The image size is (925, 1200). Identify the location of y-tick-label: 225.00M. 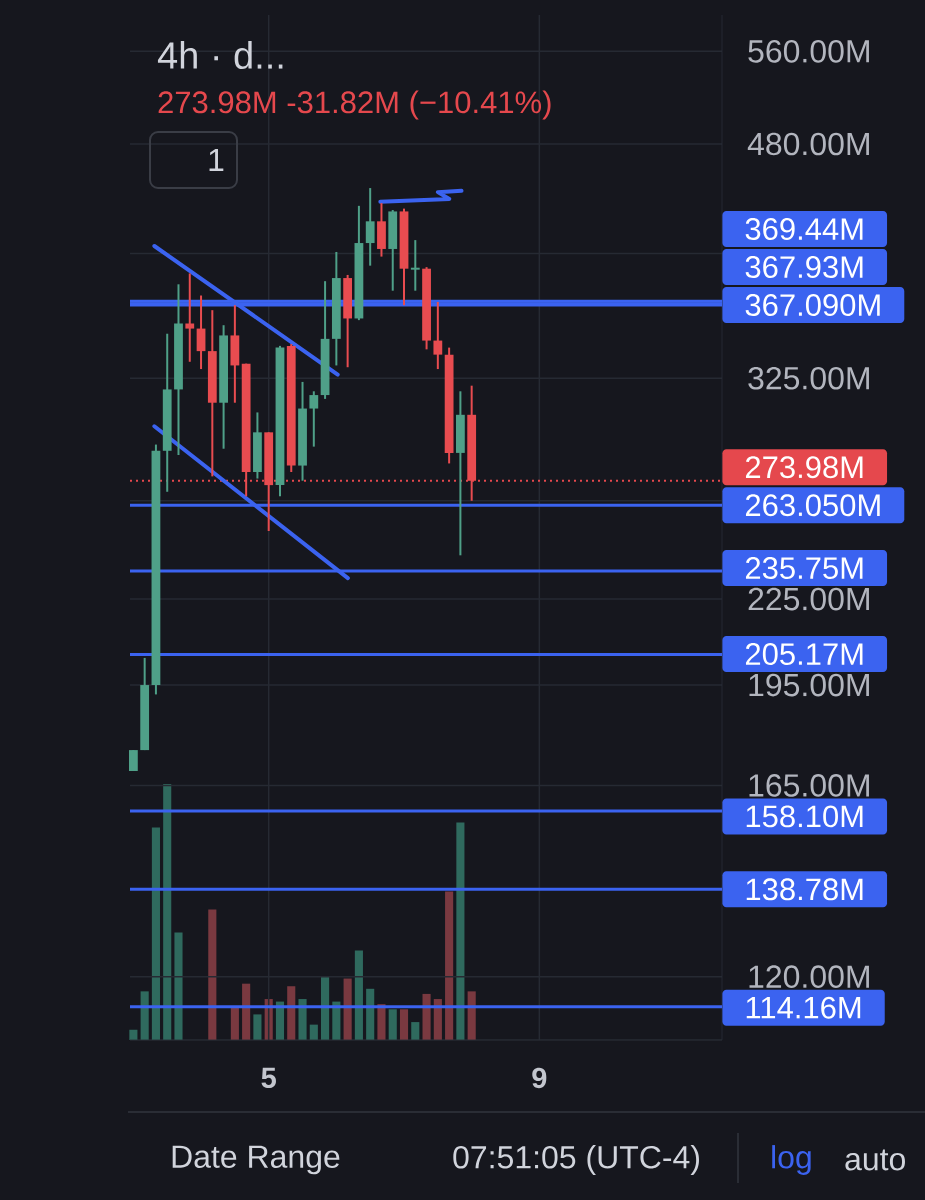
(808, 599).